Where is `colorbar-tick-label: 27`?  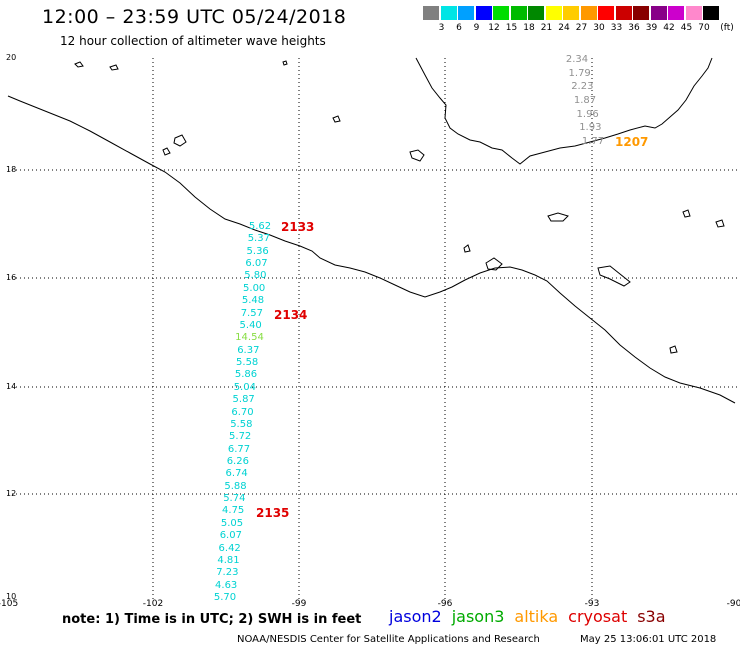 colorbar-tick-label: 27 is located at coordinates (581, 28).